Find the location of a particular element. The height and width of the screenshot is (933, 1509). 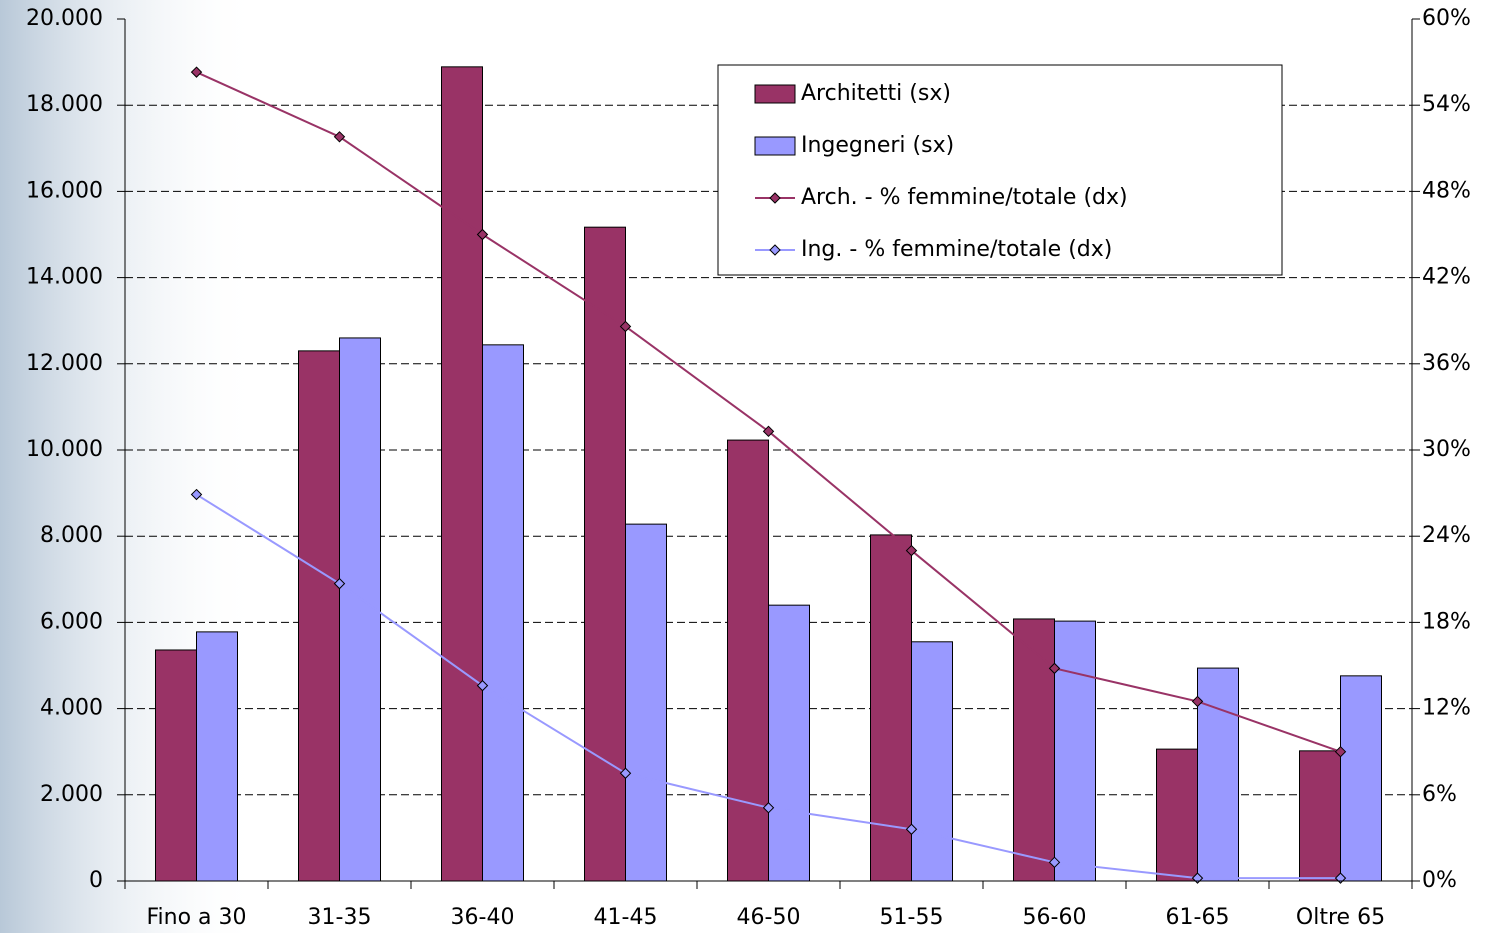

x-tick-label: 36-40 is located at coordinates (483, 917).